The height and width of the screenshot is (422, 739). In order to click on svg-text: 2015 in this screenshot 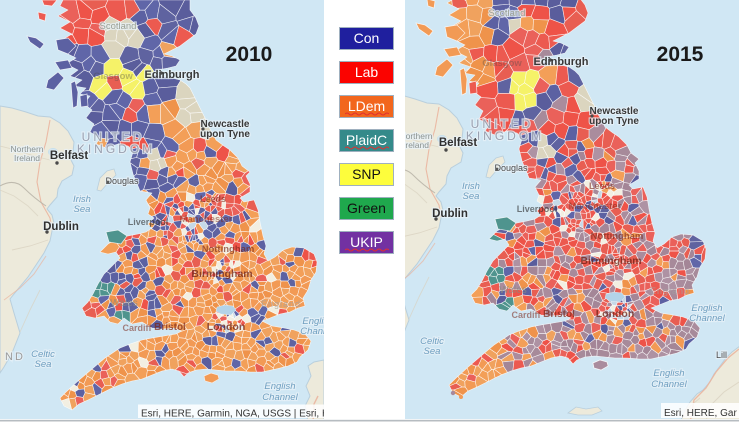, I will do `click(680, 54)`.